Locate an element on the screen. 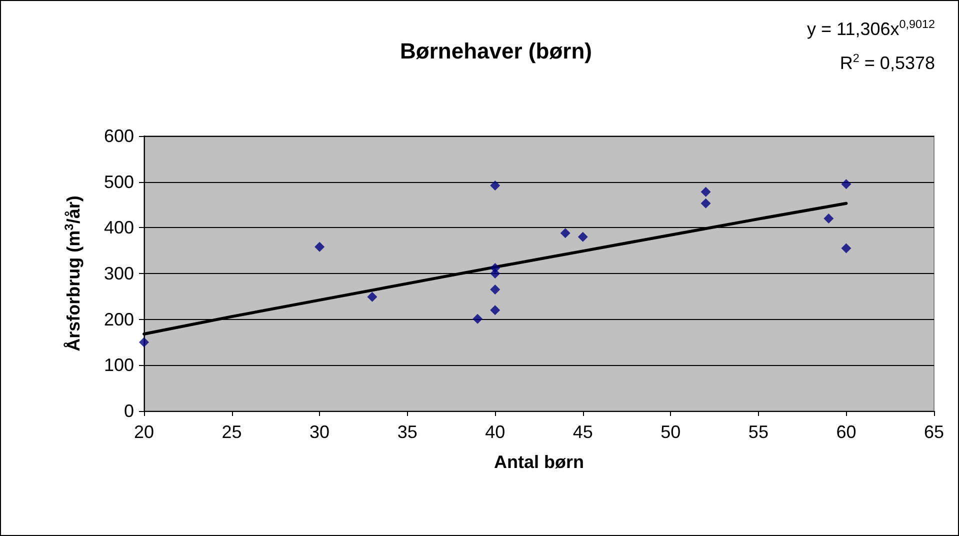 The image size is (959, 536). x-tick-label: 25 is located at coordinates (232, 432).